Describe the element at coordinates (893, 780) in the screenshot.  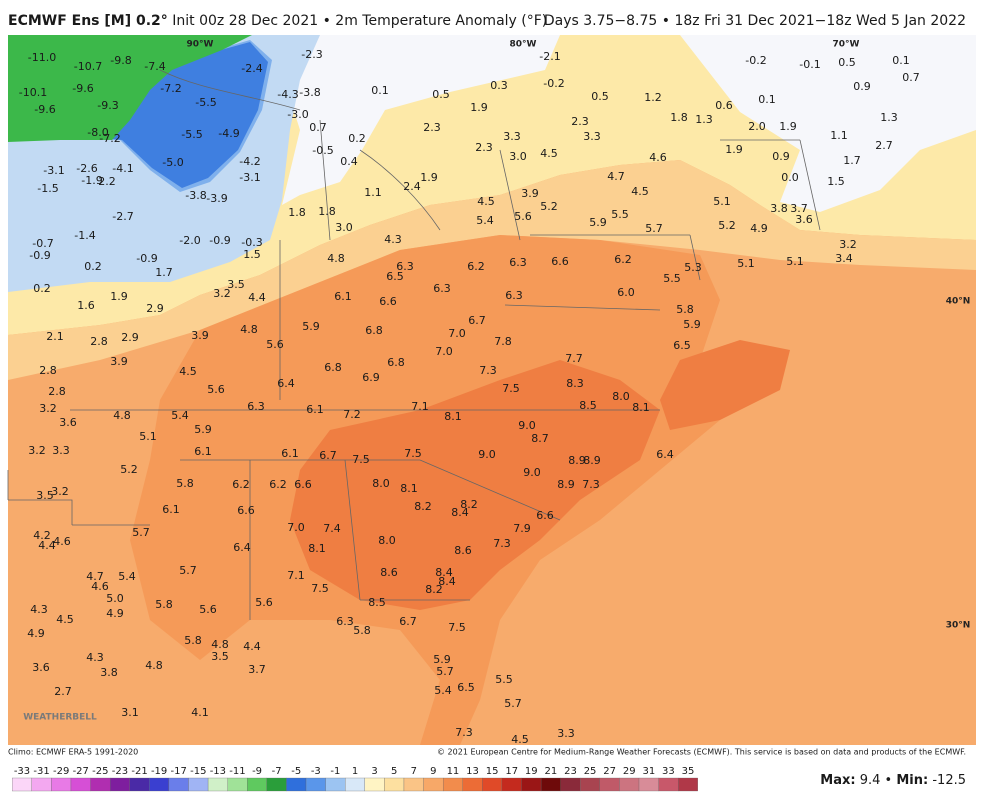
I see `stats: Max: 9.4 • Min: -12.5` at that location.